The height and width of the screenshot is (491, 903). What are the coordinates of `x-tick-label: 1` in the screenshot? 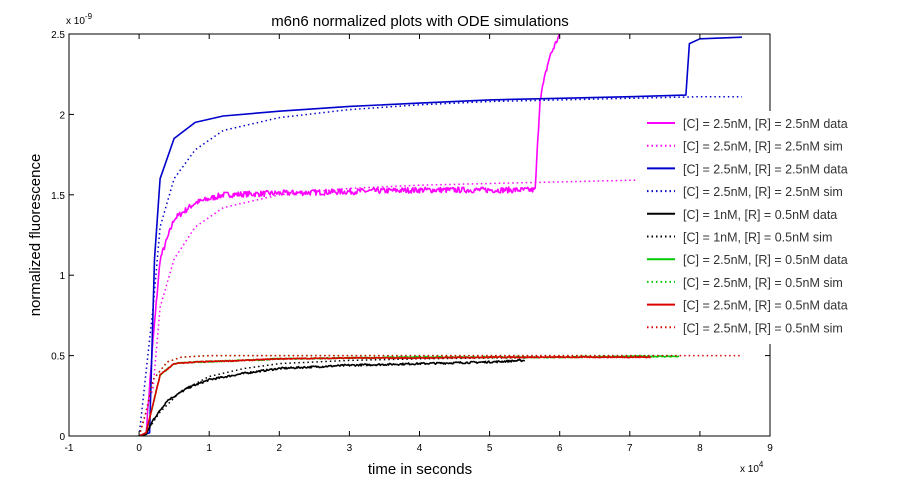 It's located at (209, 448).